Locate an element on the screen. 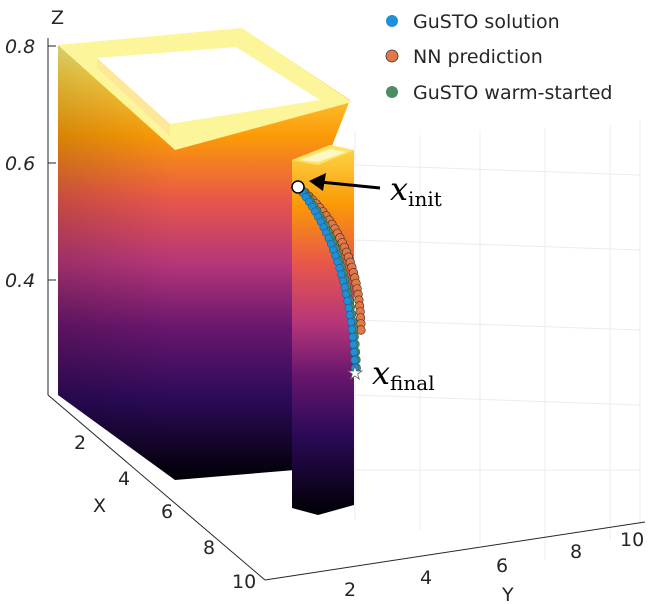 The width and height of the screenshot is (657, 604). x-axis-line is located at coordinates (156, 487).